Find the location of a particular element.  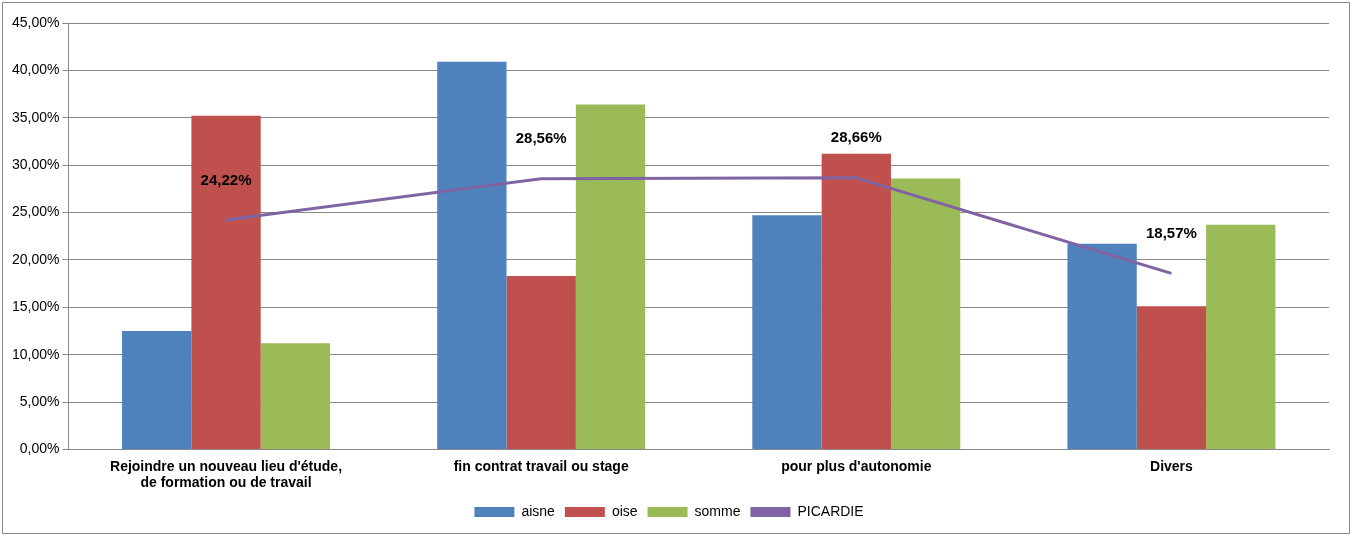

legend-label: somme is located at coordinates (717, 510).